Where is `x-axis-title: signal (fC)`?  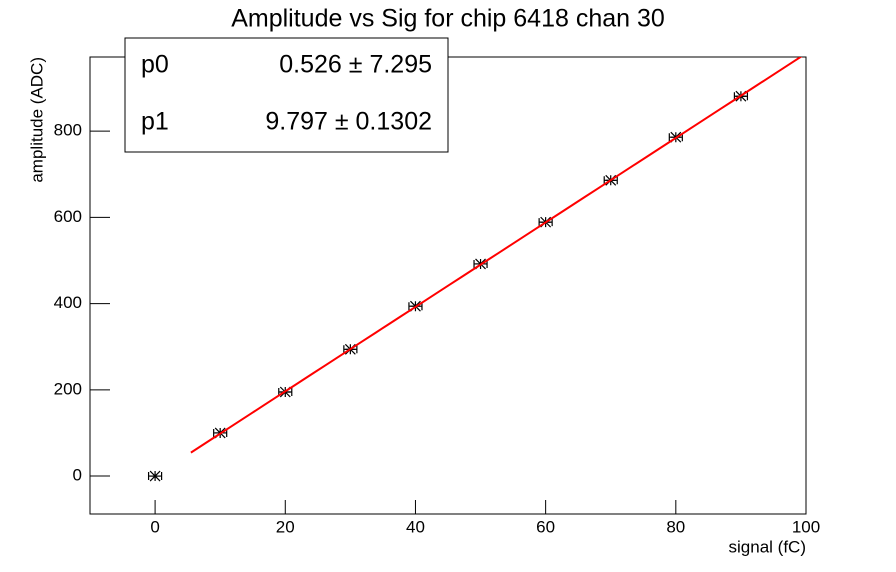
x-axis-title: signal (fC) is located at coordinates (767, 546).